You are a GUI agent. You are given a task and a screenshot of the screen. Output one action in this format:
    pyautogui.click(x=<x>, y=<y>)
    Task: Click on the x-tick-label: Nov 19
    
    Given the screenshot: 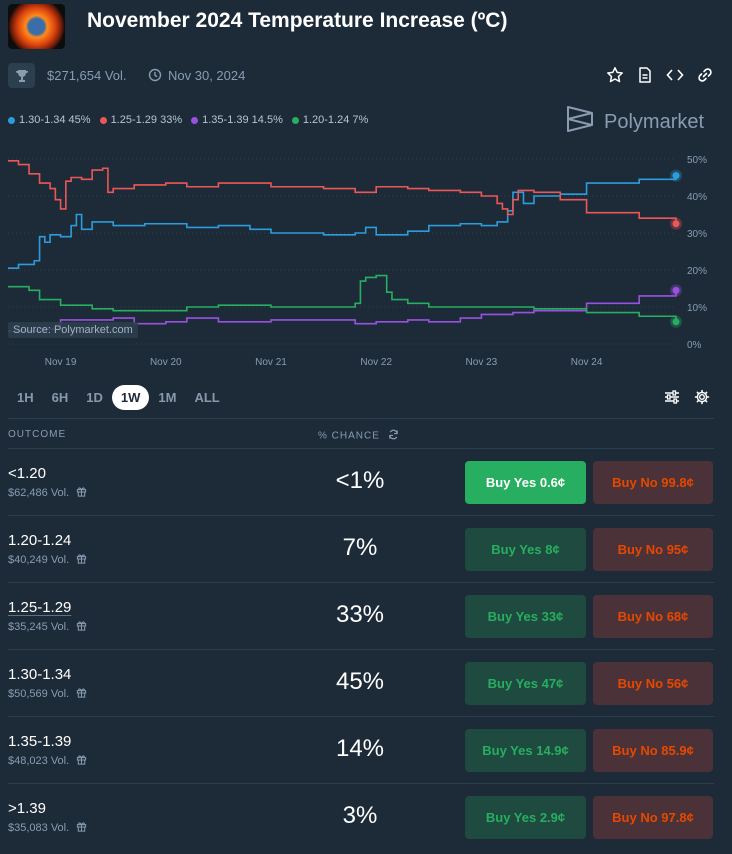 What is the action you would take?
    pyautogui.click(x=61, y=362)
    